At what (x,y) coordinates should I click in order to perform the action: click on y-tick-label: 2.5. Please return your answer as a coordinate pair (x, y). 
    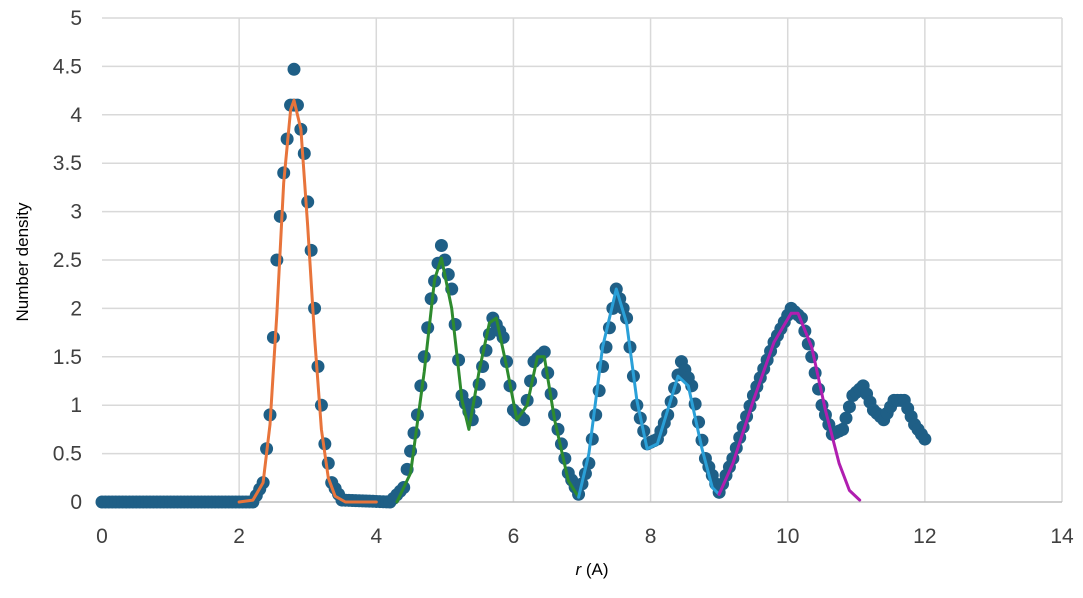
    Looking at the image, I should click on (67, 260).